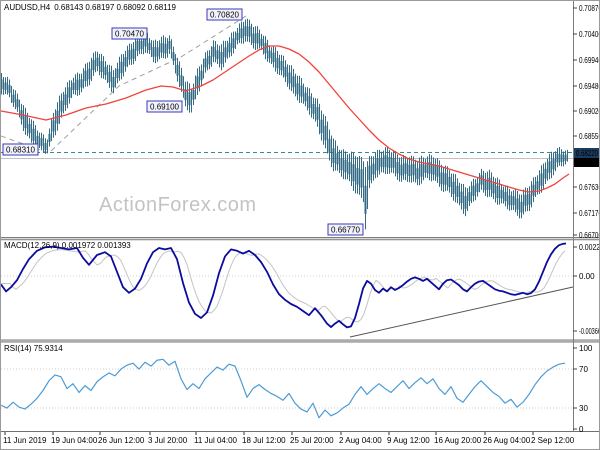 The height and width of the screenshot is (450, 600). I want to click on date-label: 3 Jul 20:00, so click(168, 440).